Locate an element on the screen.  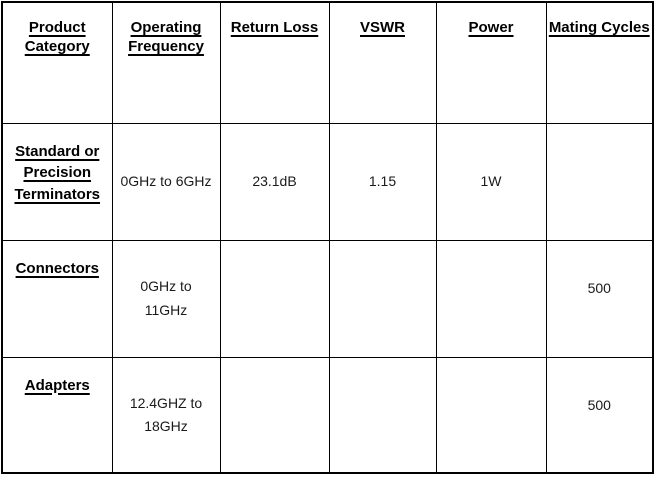
cell-operating-frequency: 0GHz to 6GHz is located at coordinates (166, 181).